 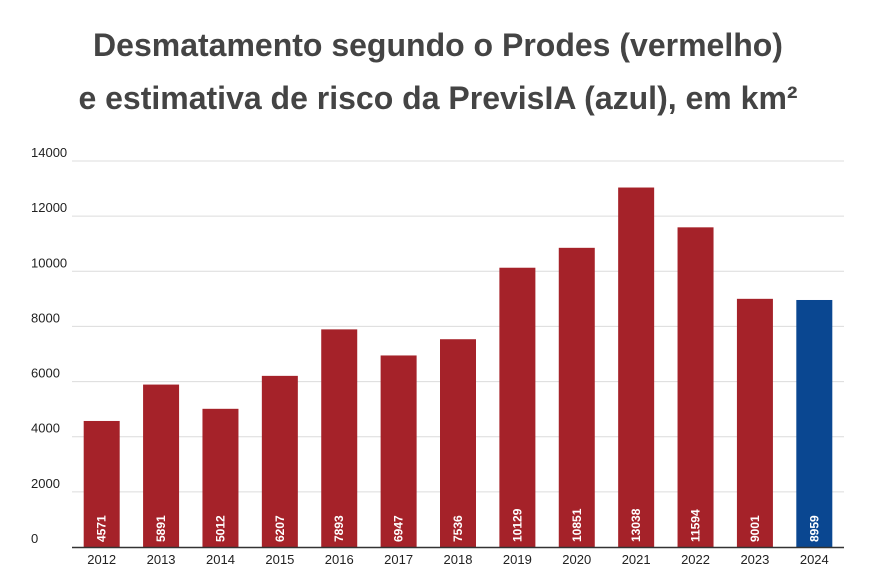 I want to click on bar-2024, so click(x=814, y=423).